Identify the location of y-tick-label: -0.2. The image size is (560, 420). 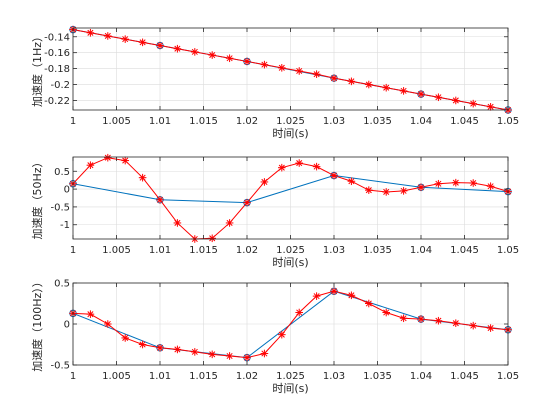
(60, 85).